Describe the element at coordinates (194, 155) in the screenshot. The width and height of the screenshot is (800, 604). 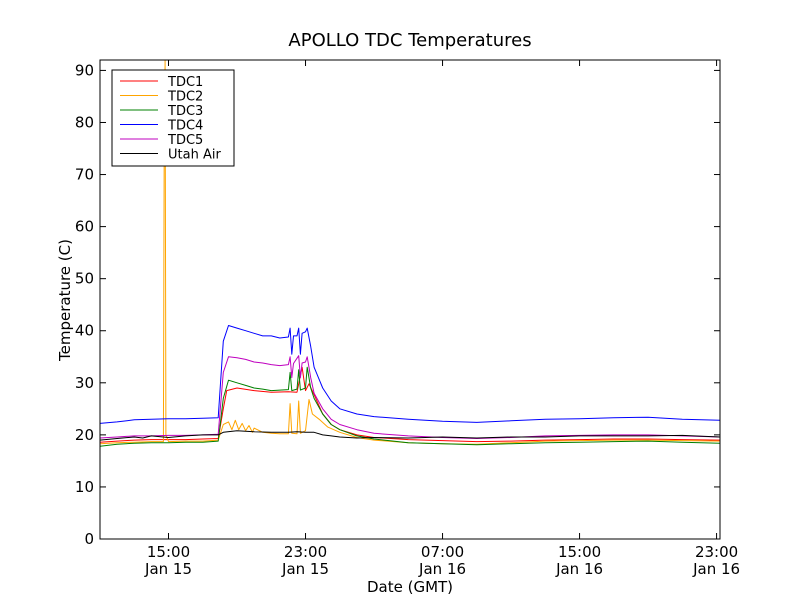
I see `legend-entry: Utah Air` at that location.